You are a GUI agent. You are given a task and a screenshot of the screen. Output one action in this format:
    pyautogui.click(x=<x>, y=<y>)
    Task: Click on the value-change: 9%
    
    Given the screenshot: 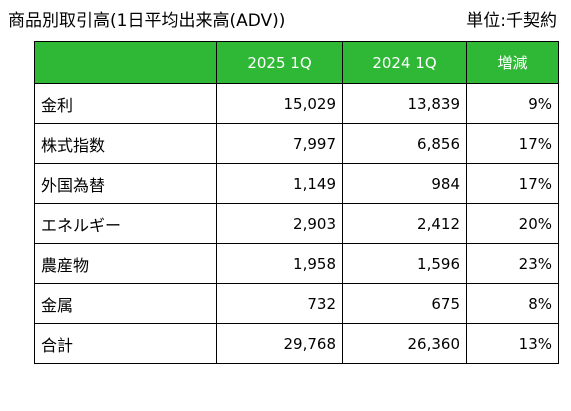 What is the action you would take?
    pyautogui.click(x=512, y=103)
    